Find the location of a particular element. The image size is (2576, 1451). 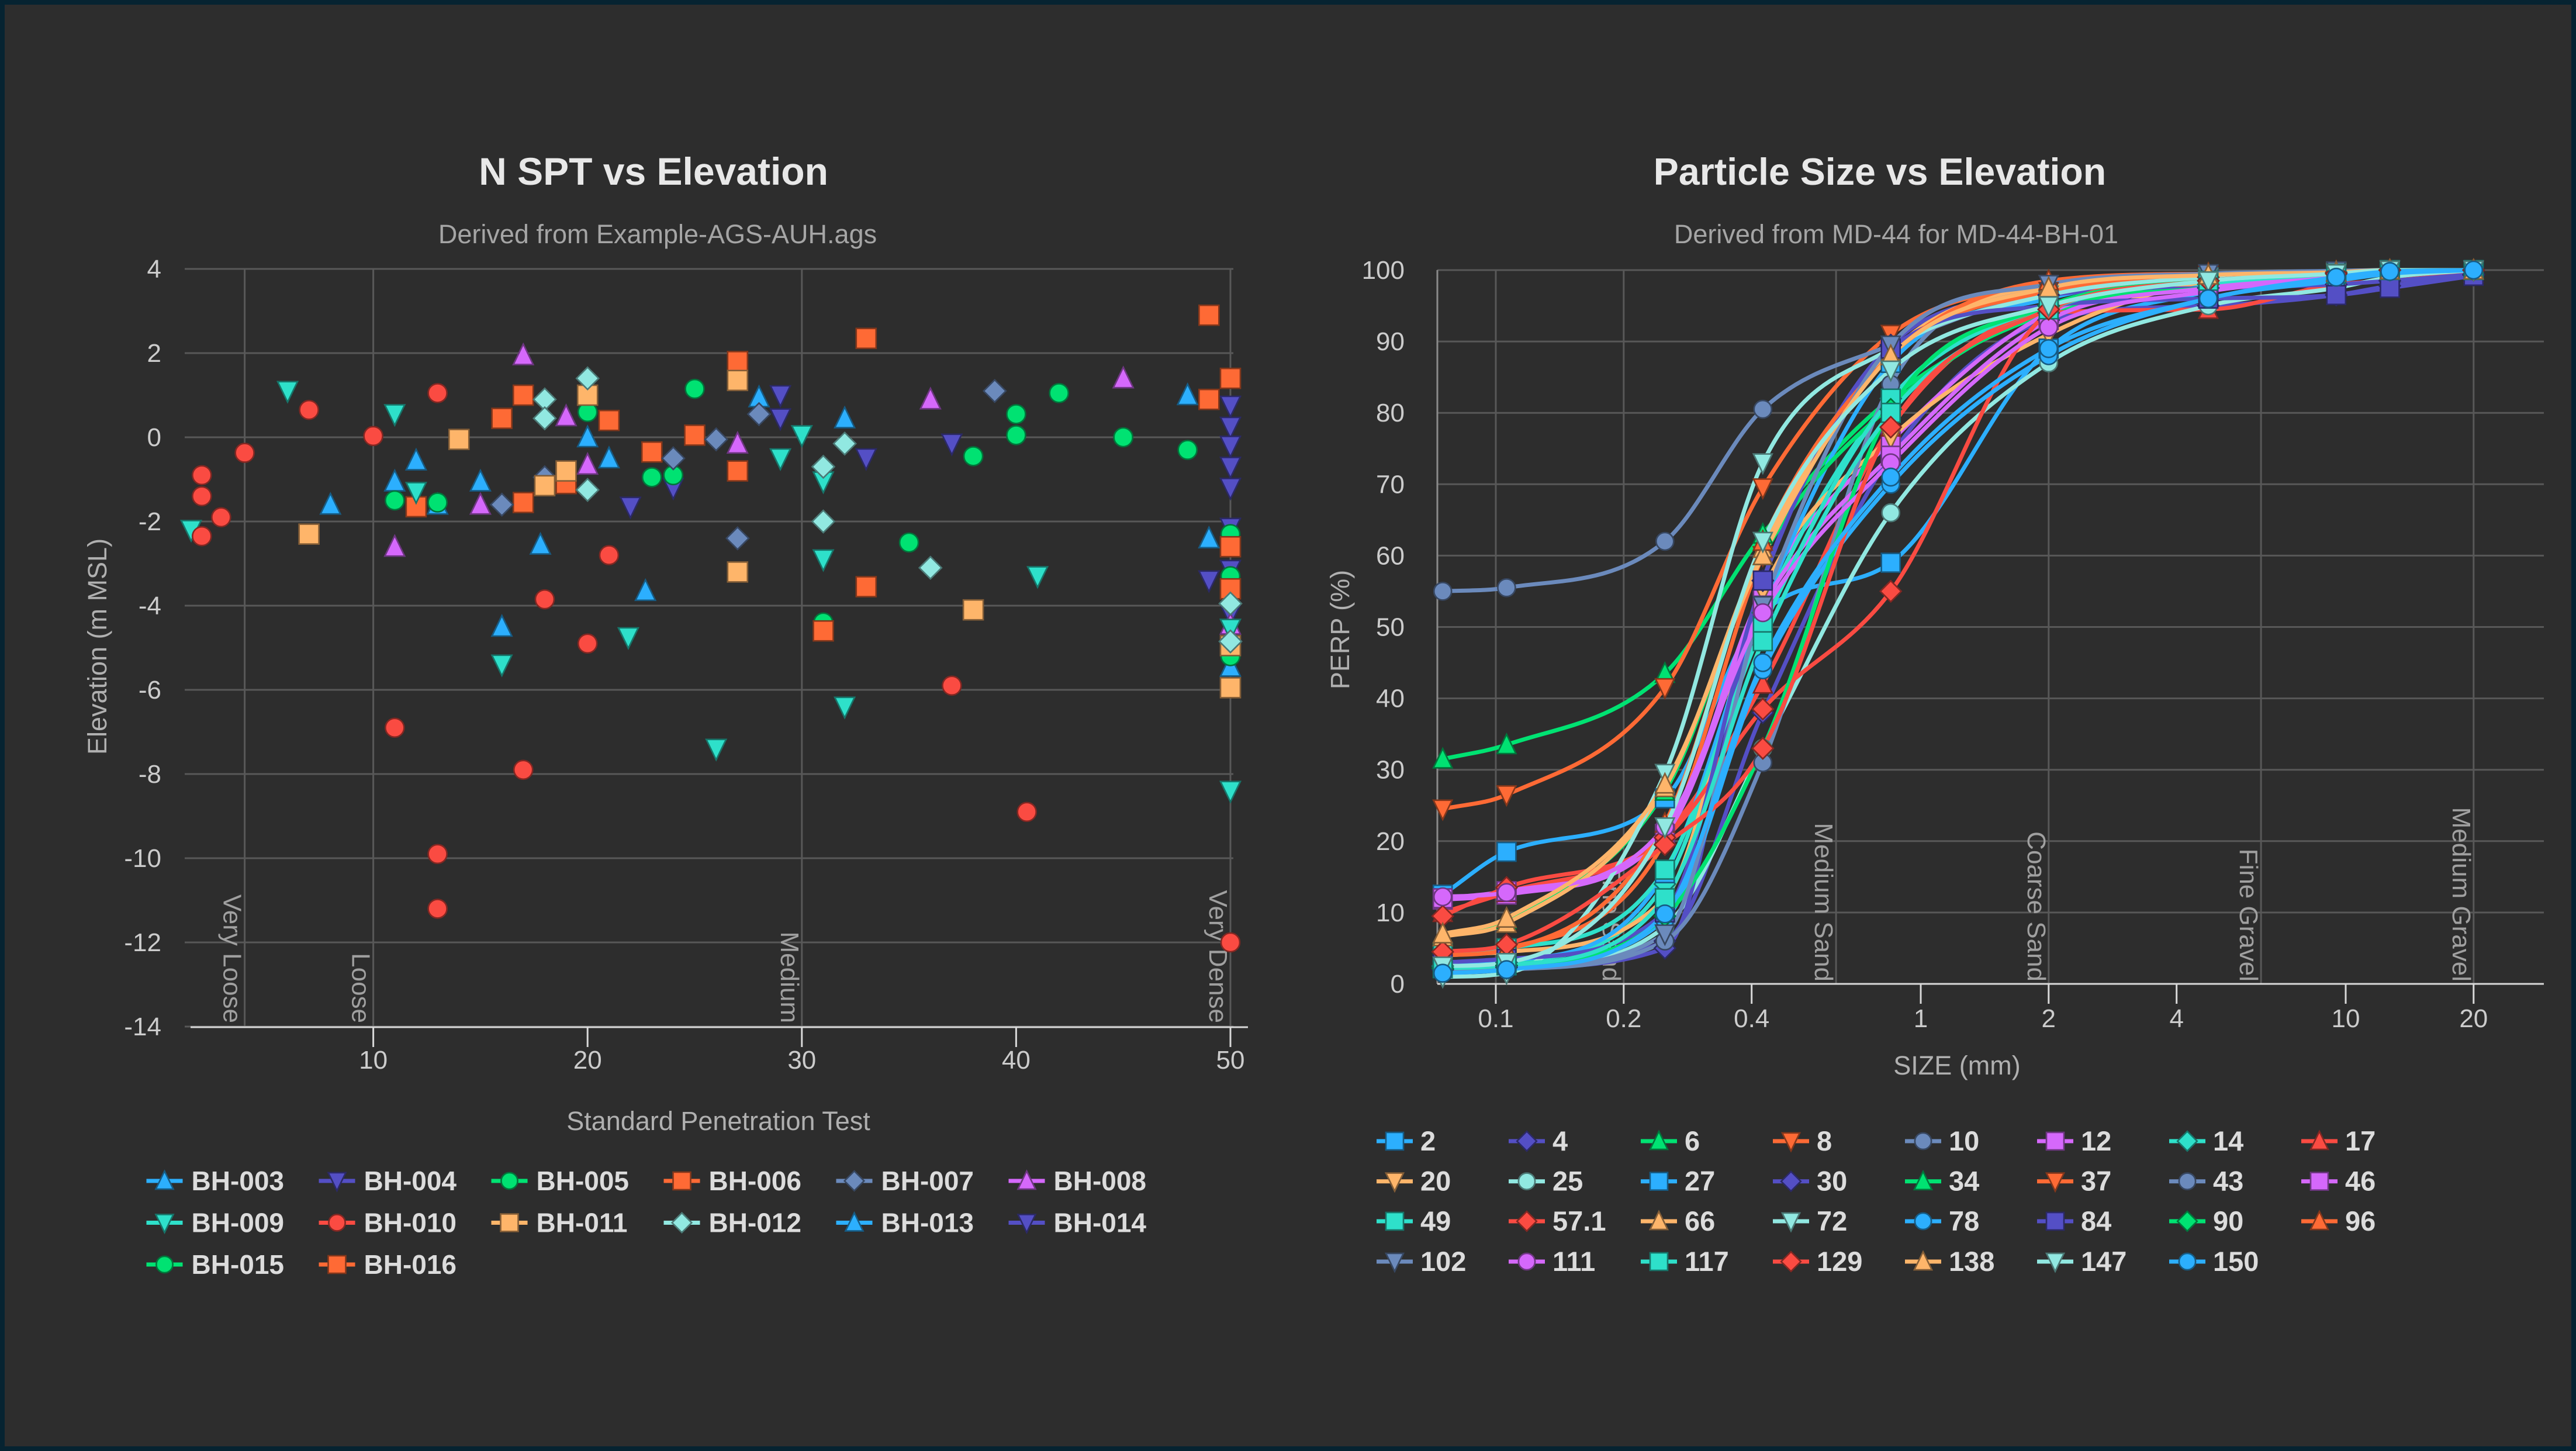

svg-text: 84 is located at coordinates (2096, 1220).